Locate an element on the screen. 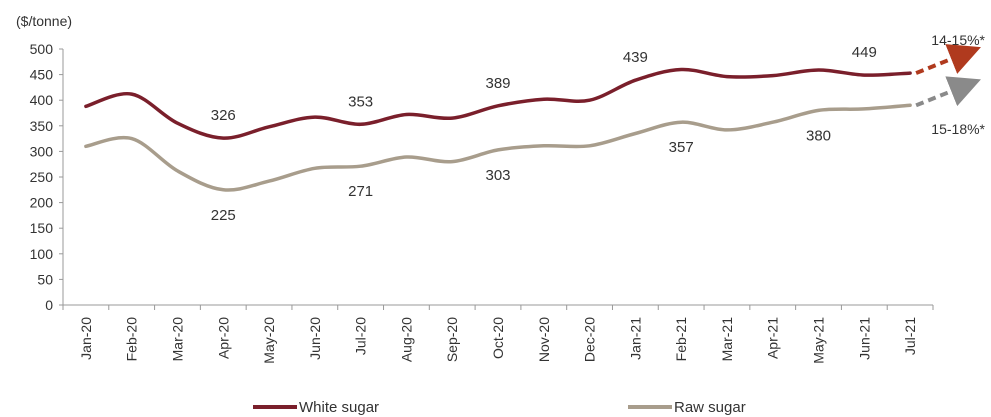  x-tick-label: Dec-20 is located at coordinates (590, 339).